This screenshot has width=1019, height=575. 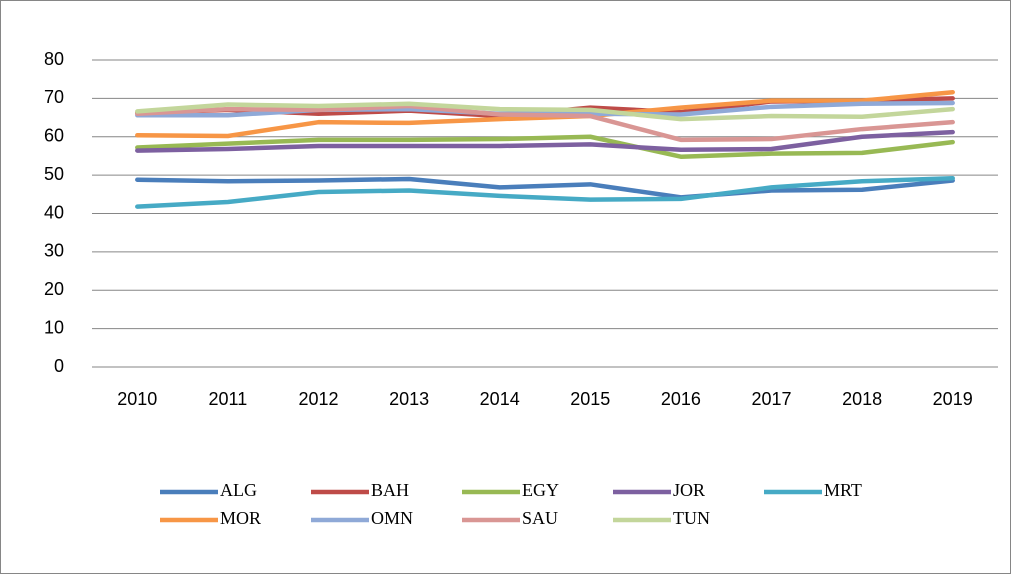 I want to click on y-tick-label: 80, so click(x=54, y=59).